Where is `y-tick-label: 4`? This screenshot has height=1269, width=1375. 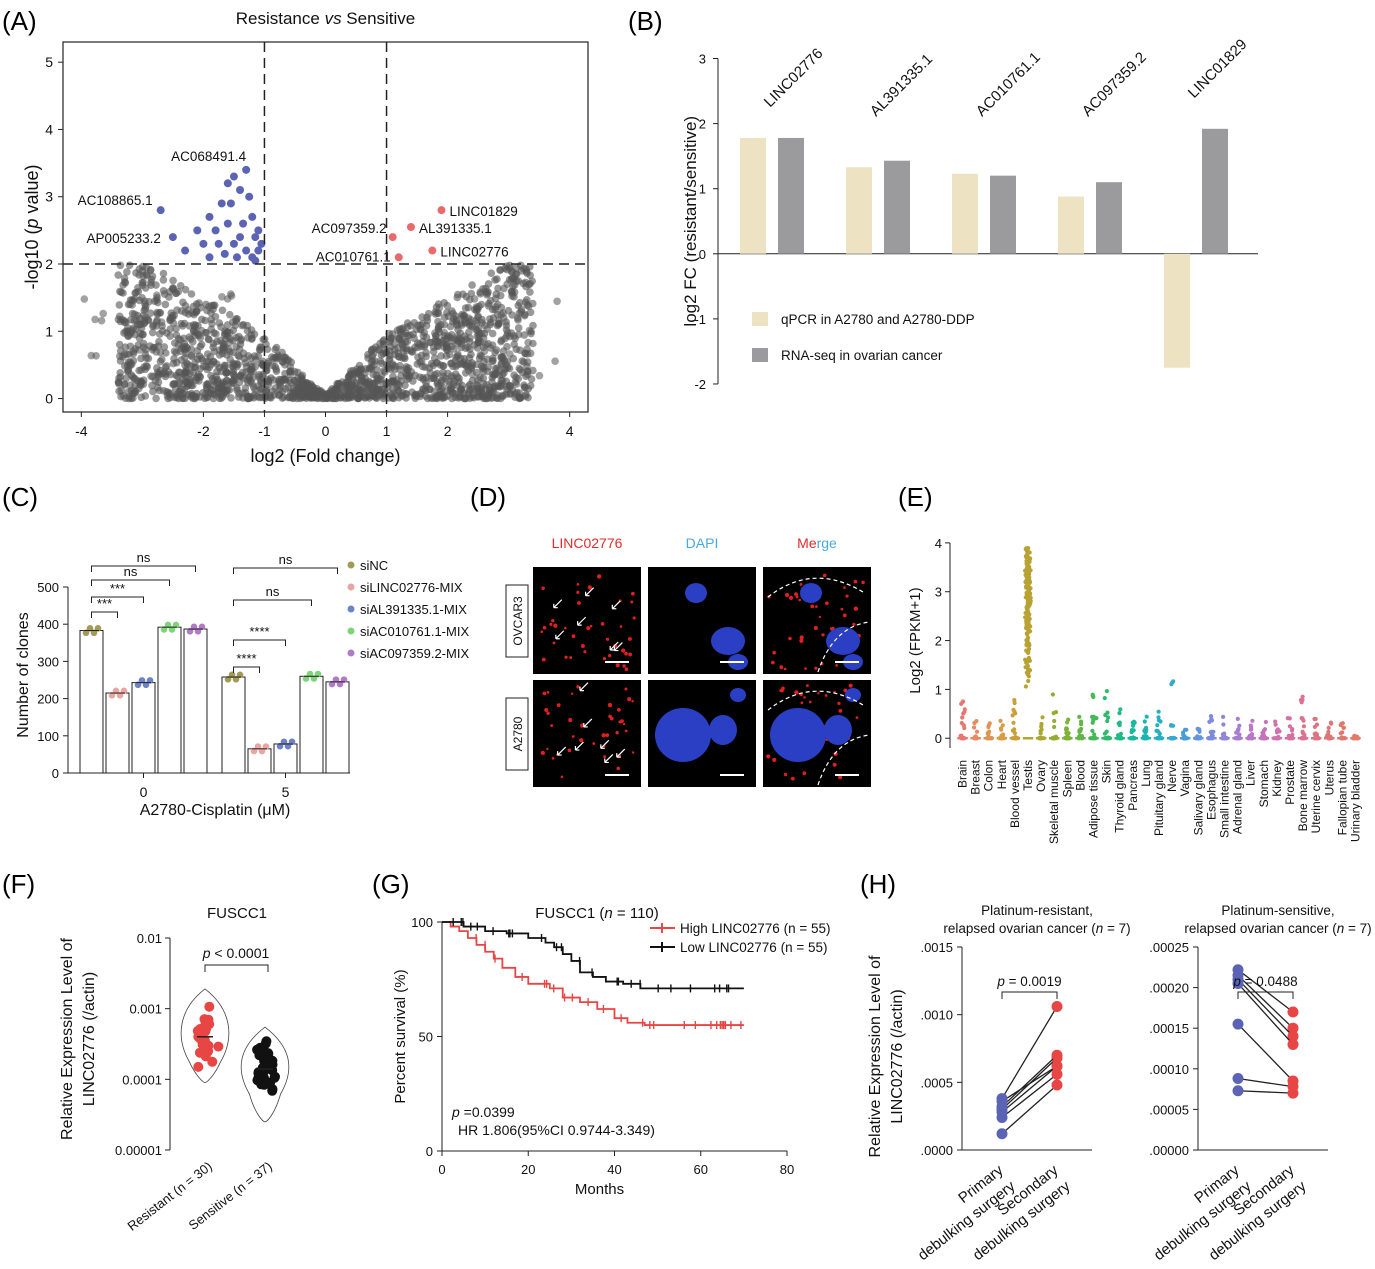
y-tick-label: 4 is located at coordinates (49, 129).